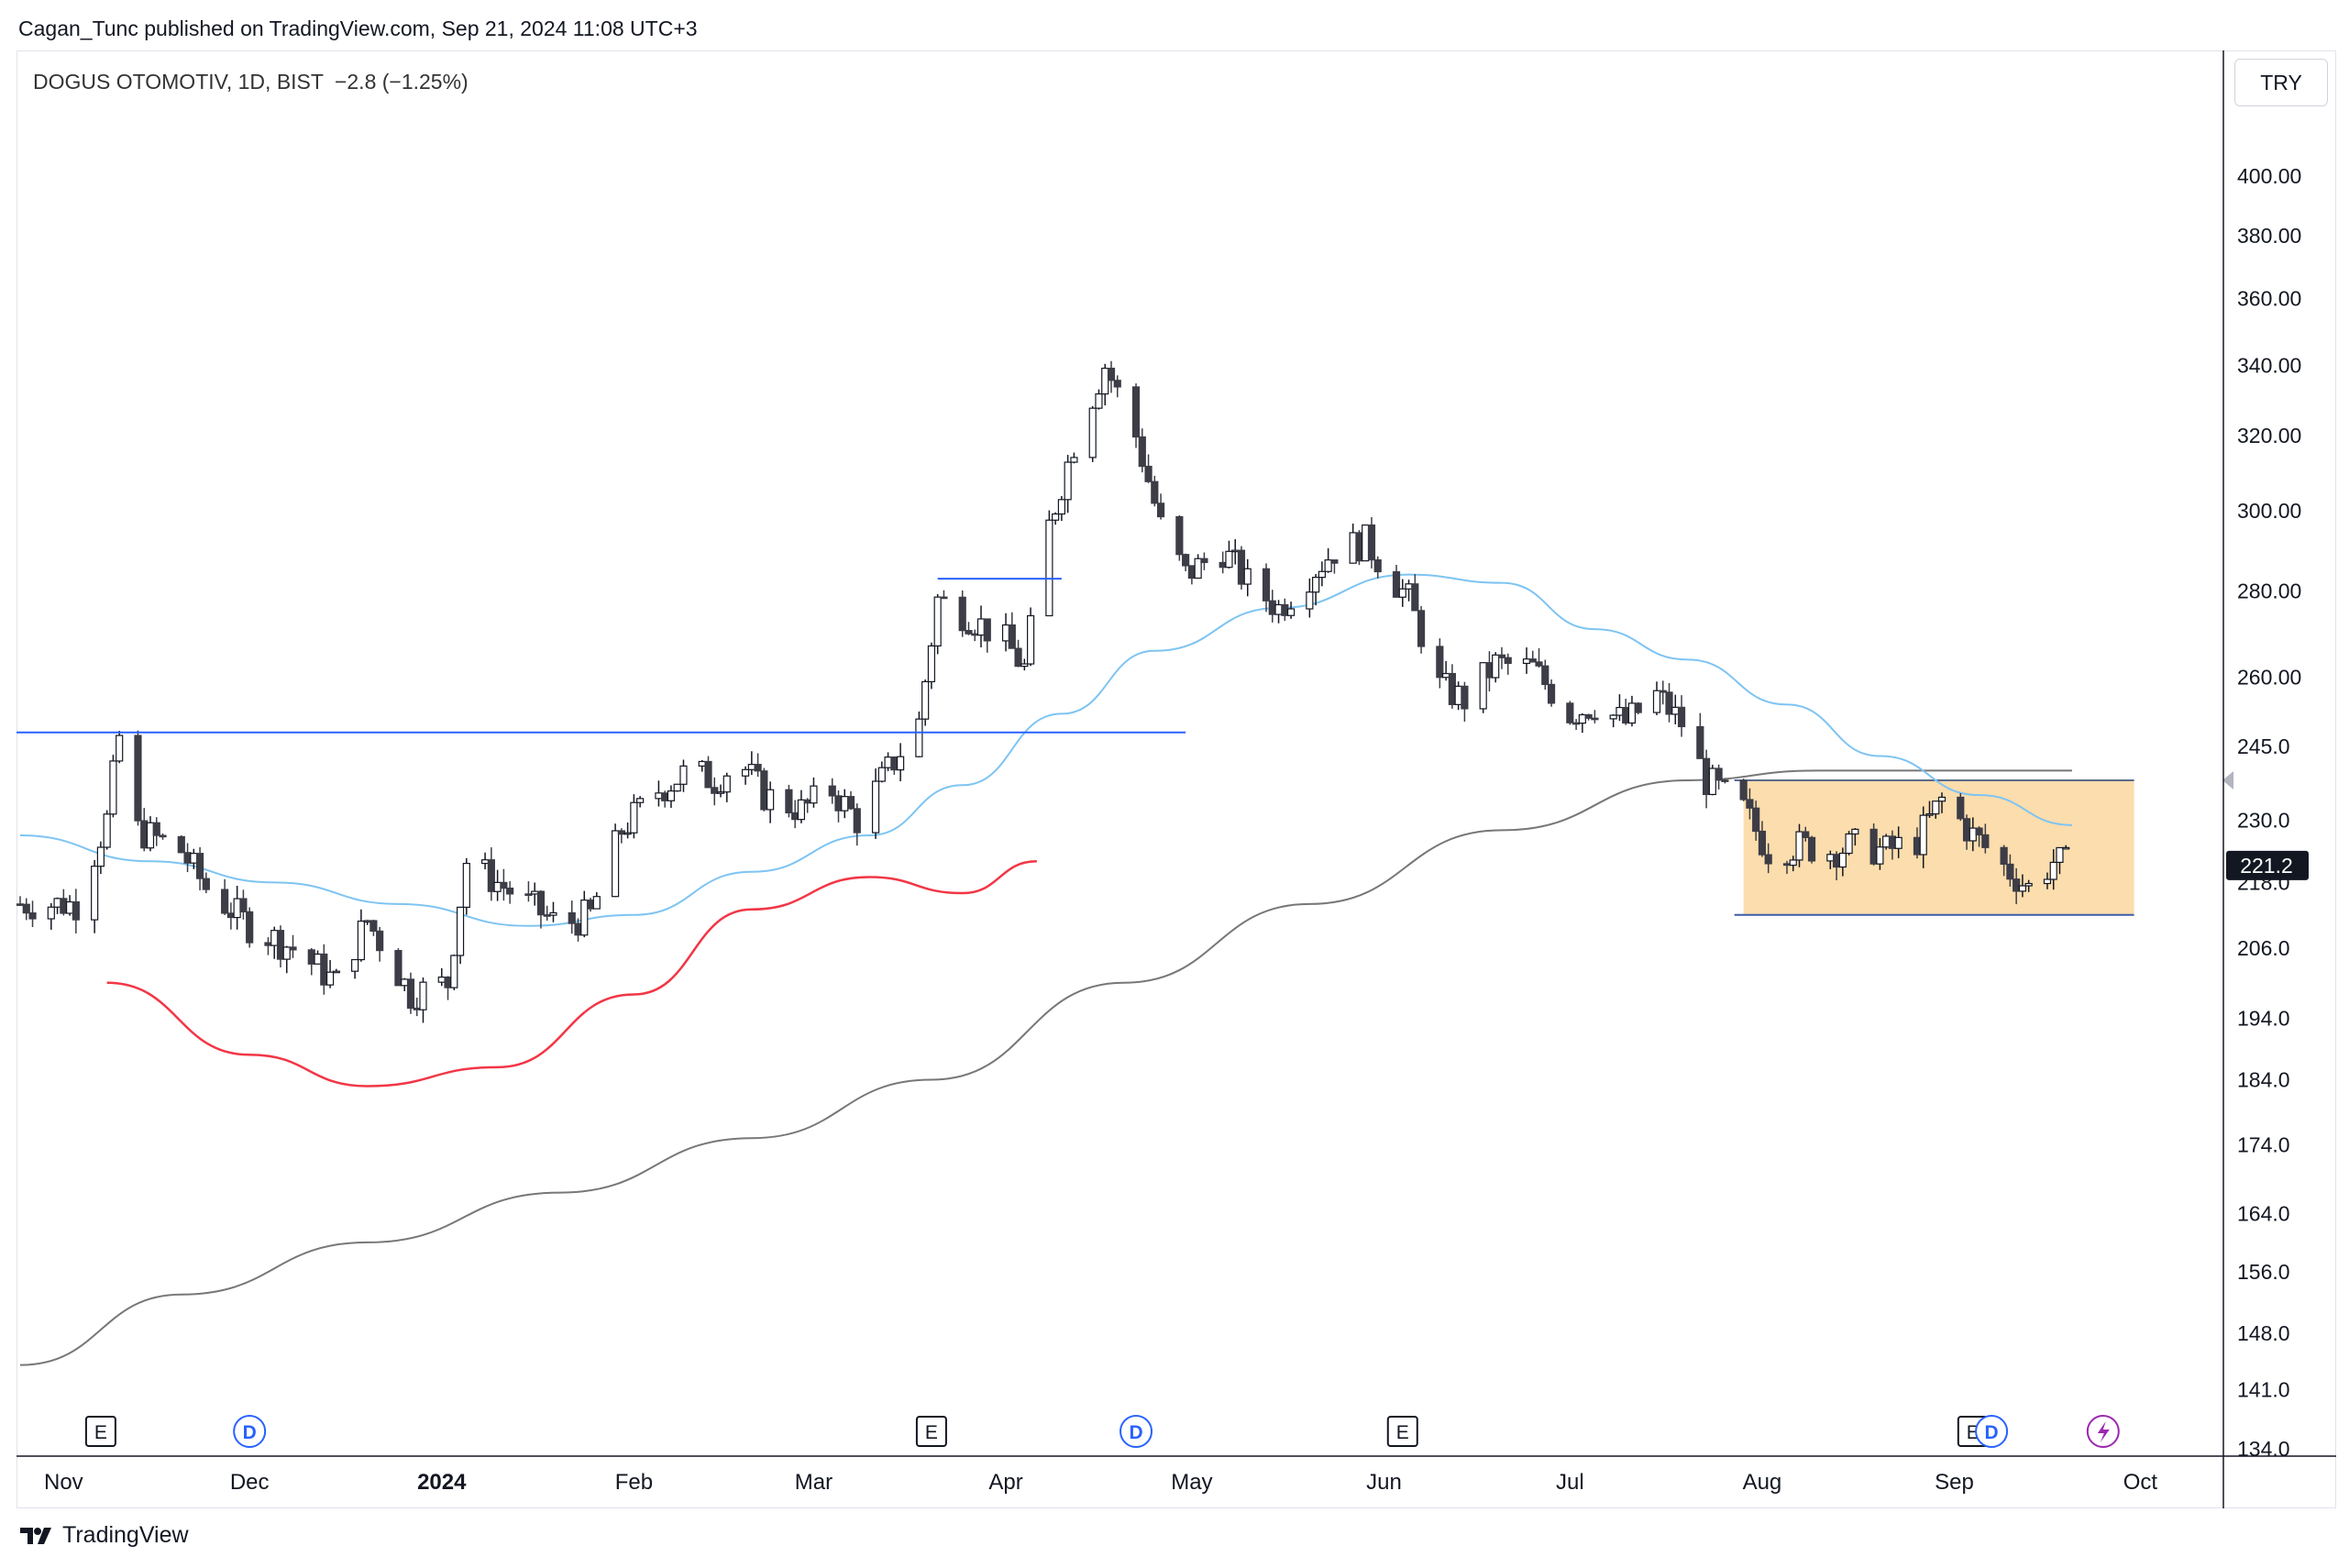 The width and height of the screenshot is (2349, 1568). I want to click on x-tick-label: Apr, so click(1005, 1483).